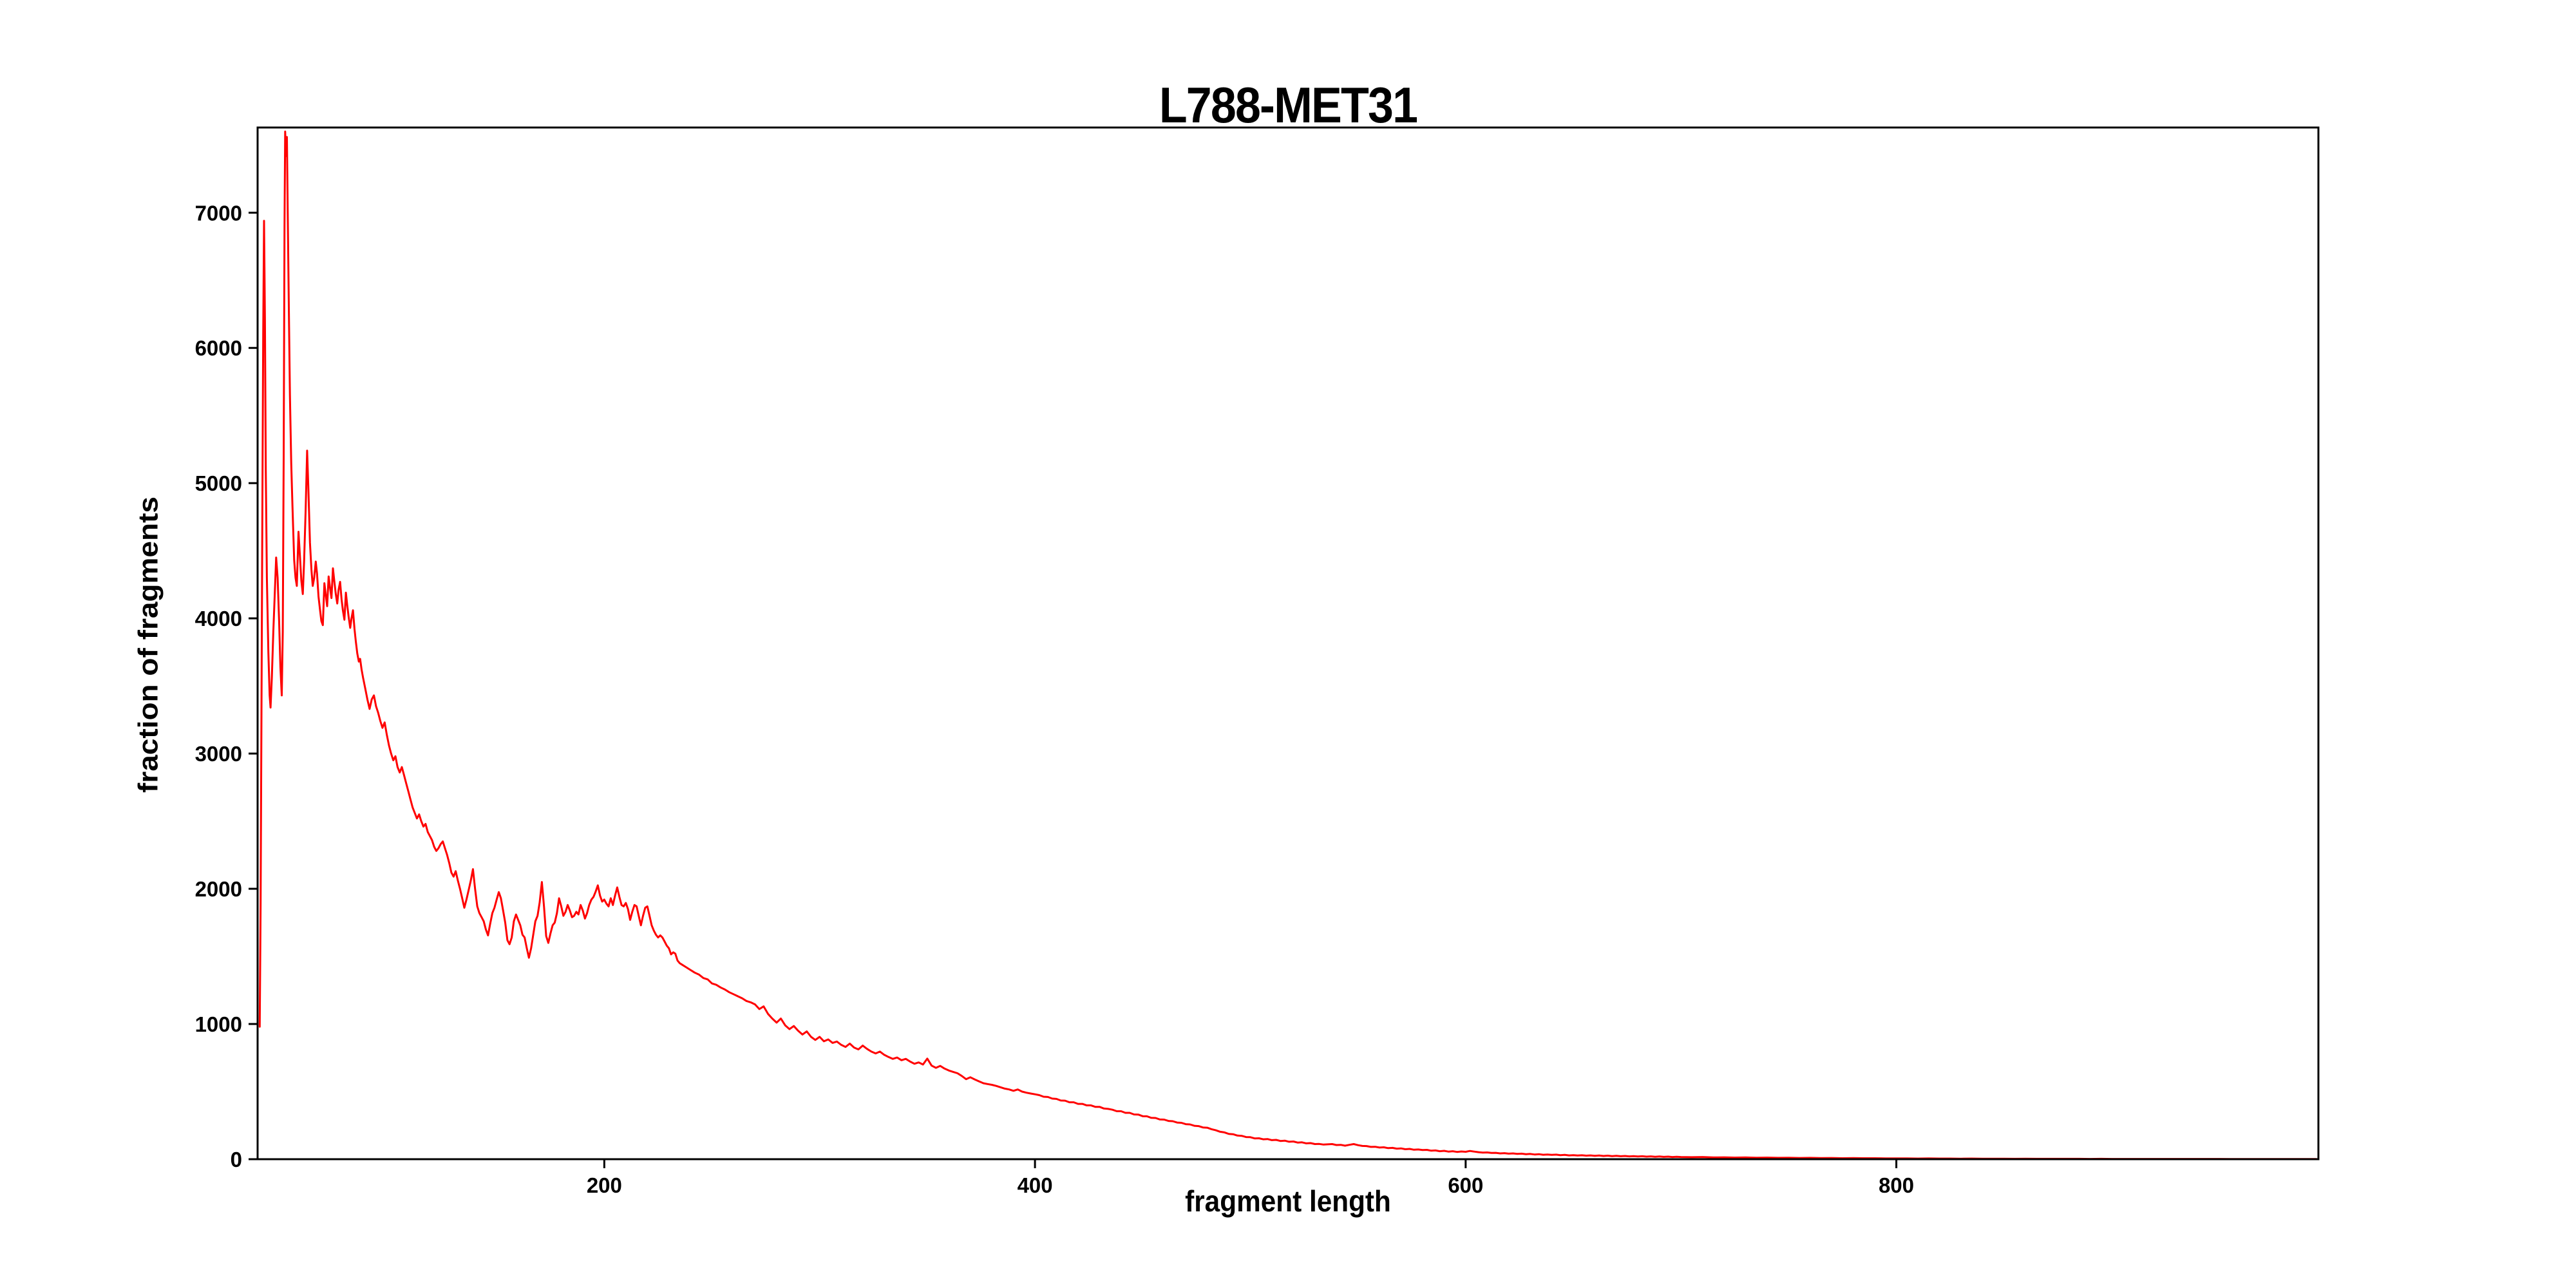 The width and height of the screenshot is (2576, 1288). Describe the element at coordinates (218, 754) in the screenshot. I see `y-tick-label: 3000` at that location.